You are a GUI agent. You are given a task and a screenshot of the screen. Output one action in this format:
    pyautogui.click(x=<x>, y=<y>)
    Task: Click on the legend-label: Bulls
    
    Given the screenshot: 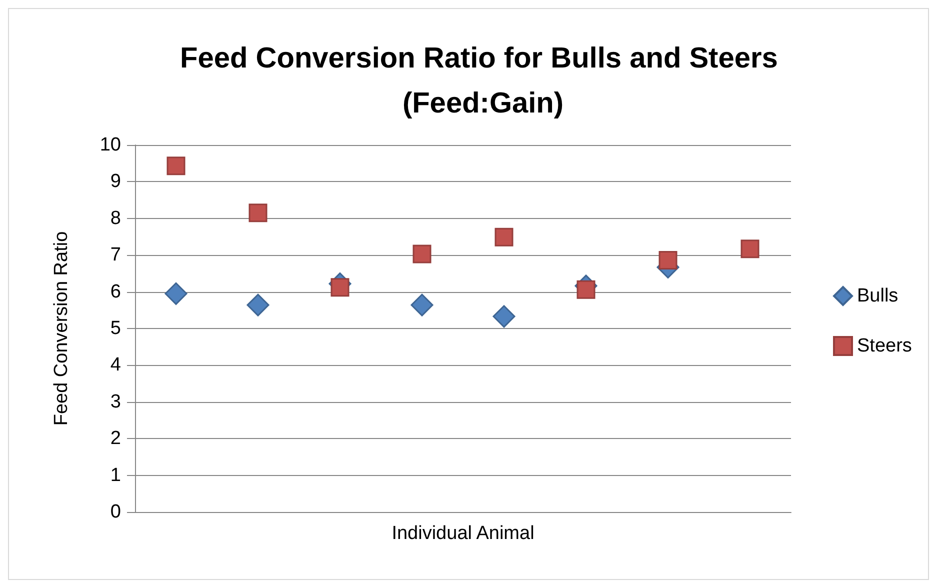 What is the action you would take?
    pyautogui.click(x=877, y=296)
    